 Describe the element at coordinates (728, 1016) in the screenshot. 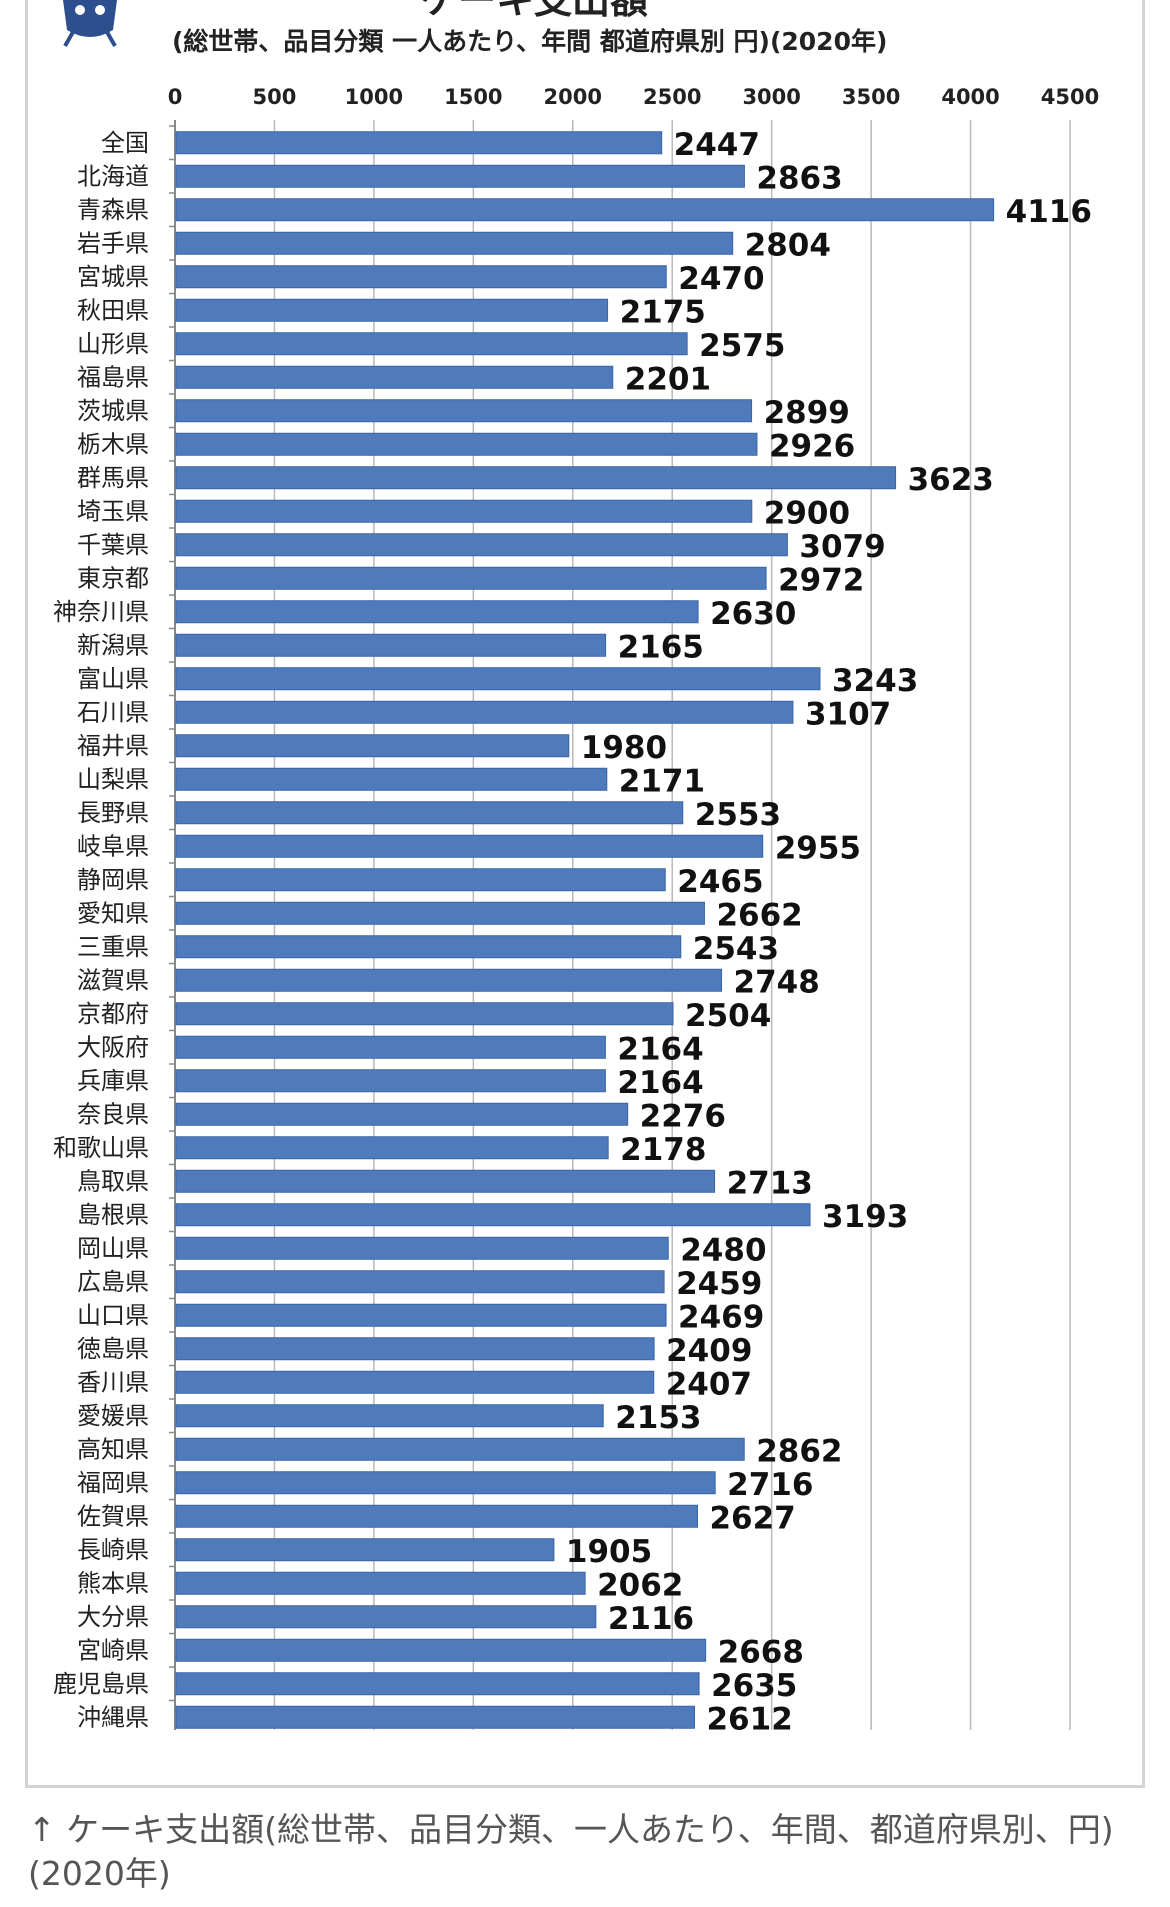

I see `data-label: 2504` at that location.